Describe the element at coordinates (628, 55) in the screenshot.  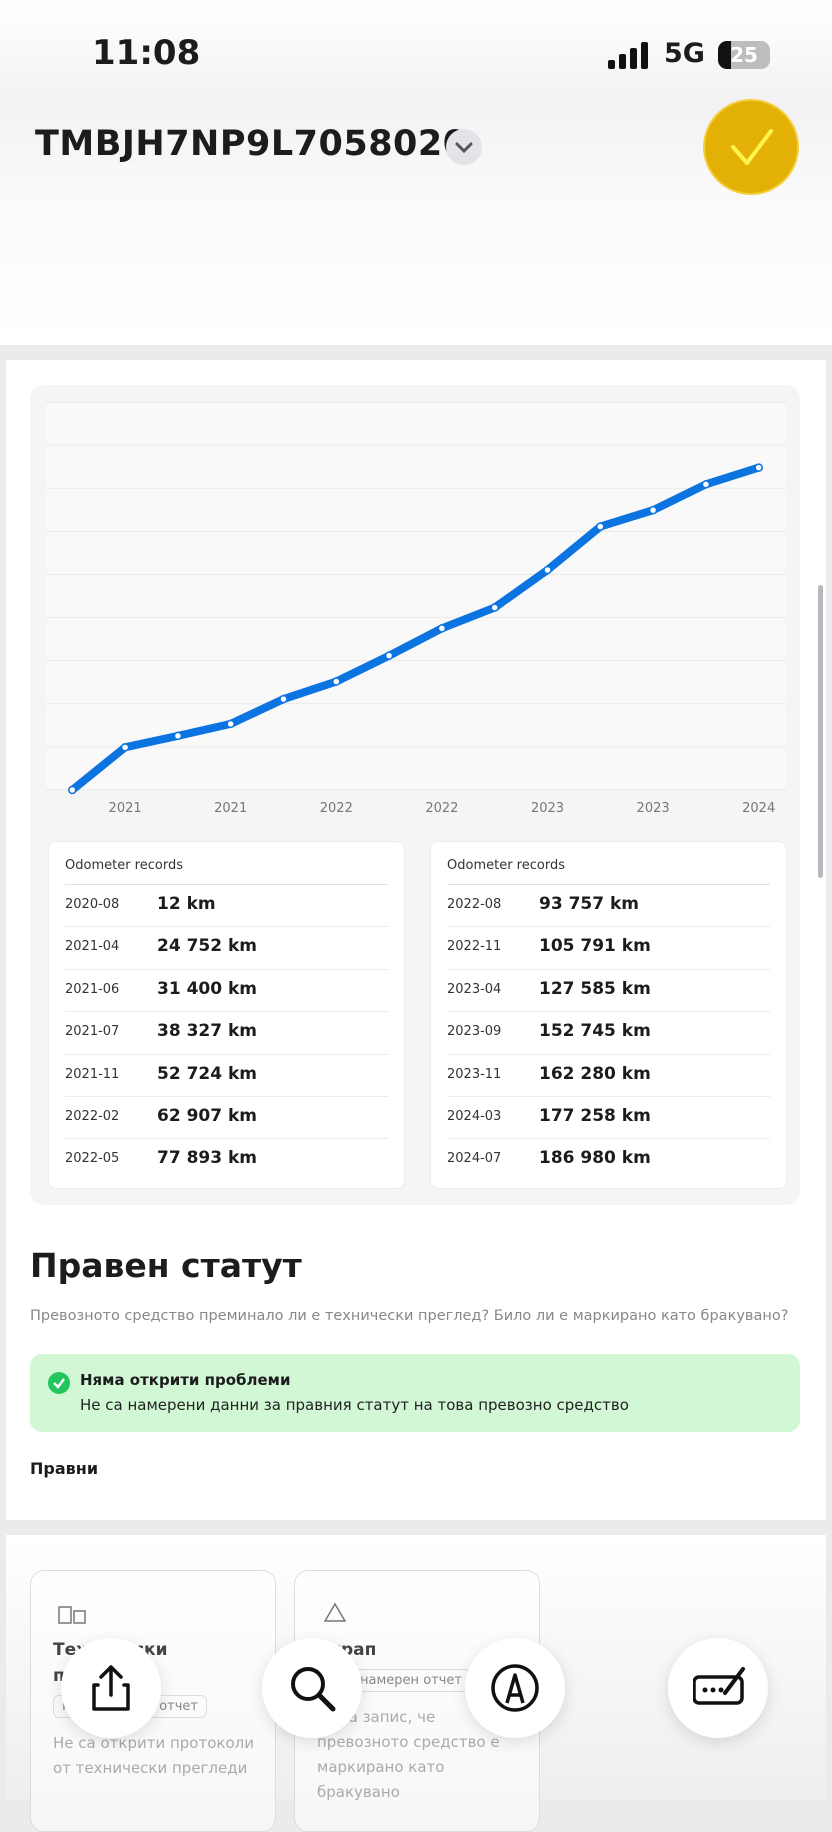
I see `signal-icon` at that location.